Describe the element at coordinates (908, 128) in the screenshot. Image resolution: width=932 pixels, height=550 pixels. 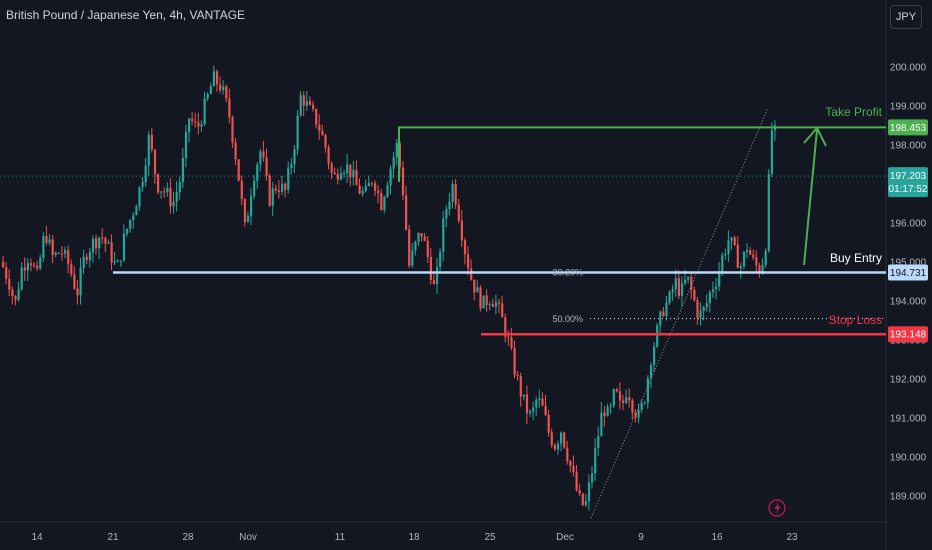
I see `take-profit-price-tag: 198.453` at that location.